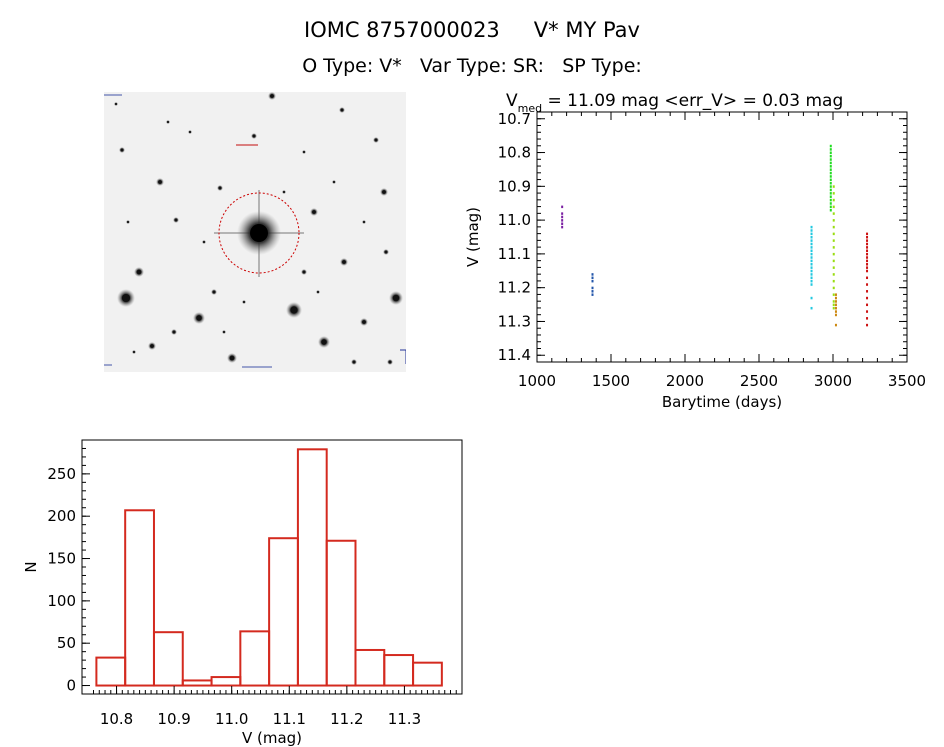 This screenshot has width=944, height=747. Describe the element at coordinates (272, 738) in the screenshot. I see `x-axis-label: V (mag)` at that location.